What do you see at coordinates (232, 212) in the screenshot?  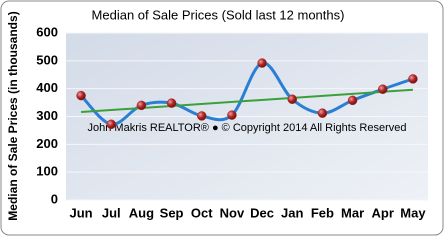 I see `x-tick-label: Nov` at bounding box center [232, 212].